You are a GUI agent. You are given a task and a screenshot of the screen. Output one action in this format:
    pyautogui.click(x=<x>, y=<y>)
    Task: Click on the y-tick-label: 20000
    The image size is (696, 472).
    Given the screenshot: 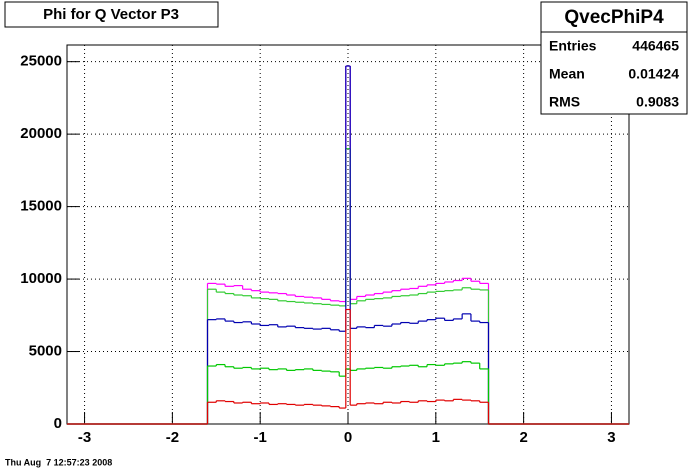 What is the action you would take?
    pyautogui.click(x=41, y=133)
    